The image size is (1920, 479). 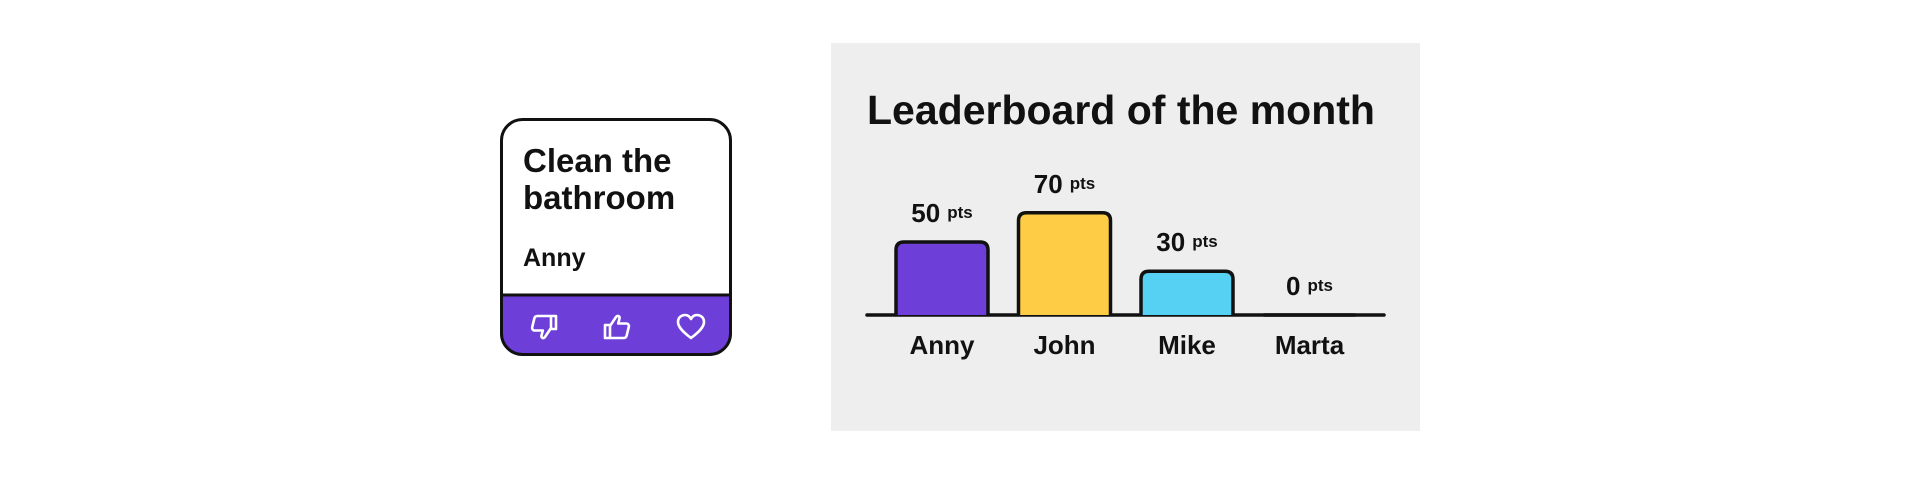 I want to click on thumbs-down-button, so click(x=544, y=327).